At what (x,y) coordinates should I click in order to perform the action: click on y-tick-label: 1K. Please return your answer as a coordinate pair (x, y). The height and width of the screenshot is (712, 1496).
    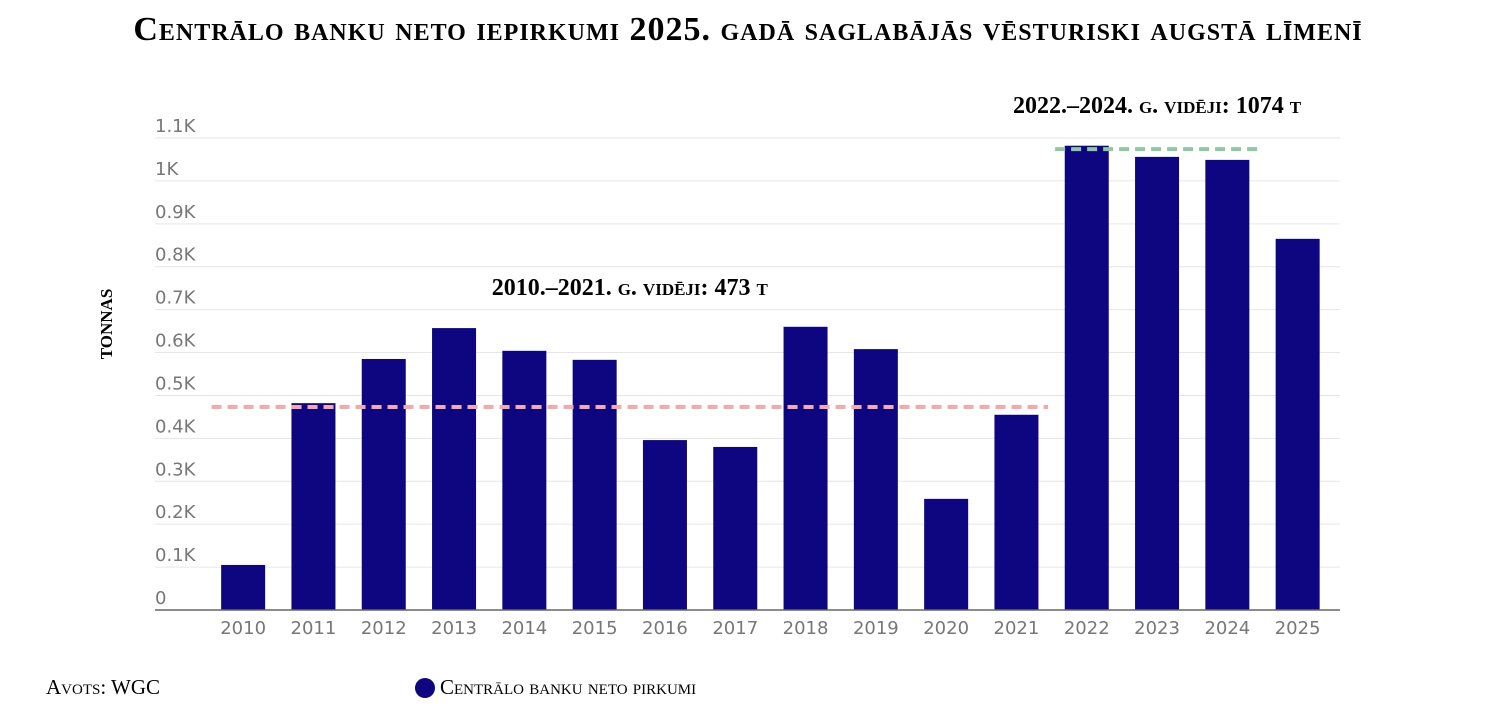
    Looking at the image, I should click on (167, 169).